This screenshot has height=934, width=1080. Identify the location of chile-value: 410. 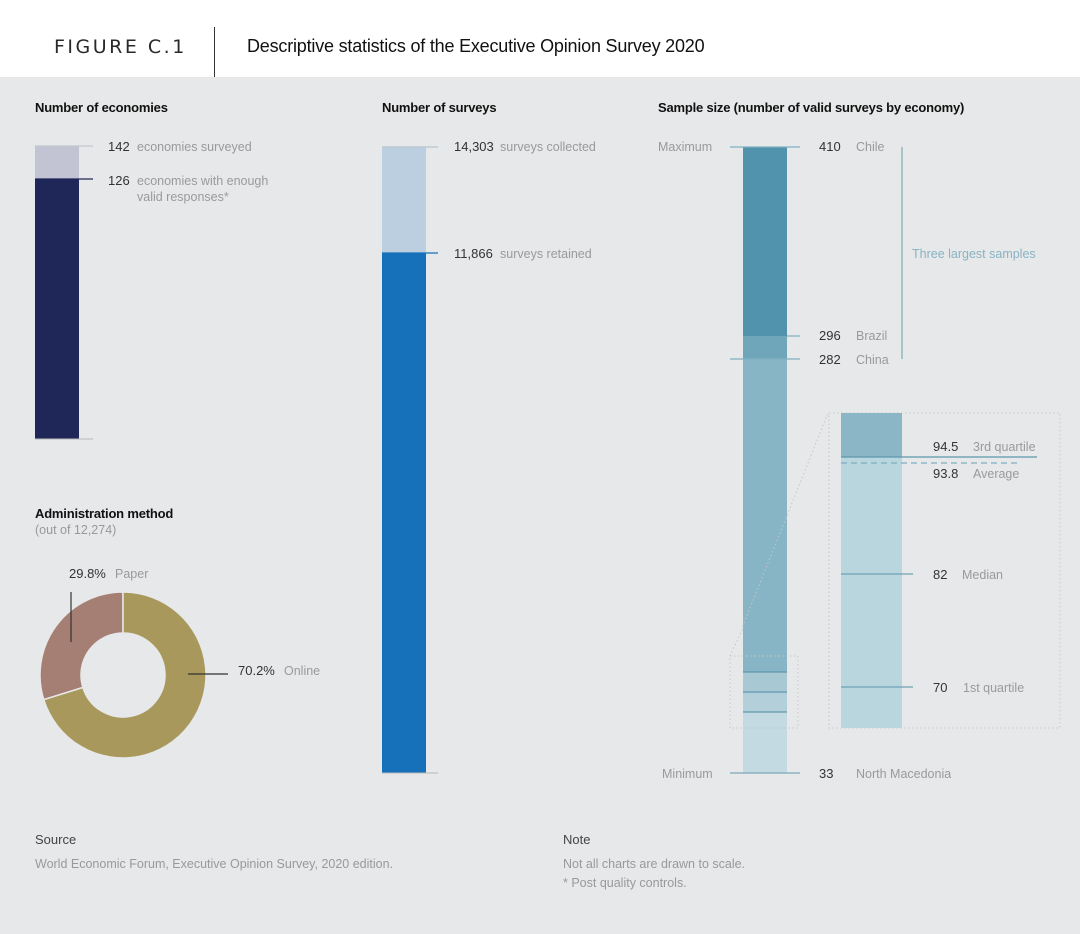
(830, 146).